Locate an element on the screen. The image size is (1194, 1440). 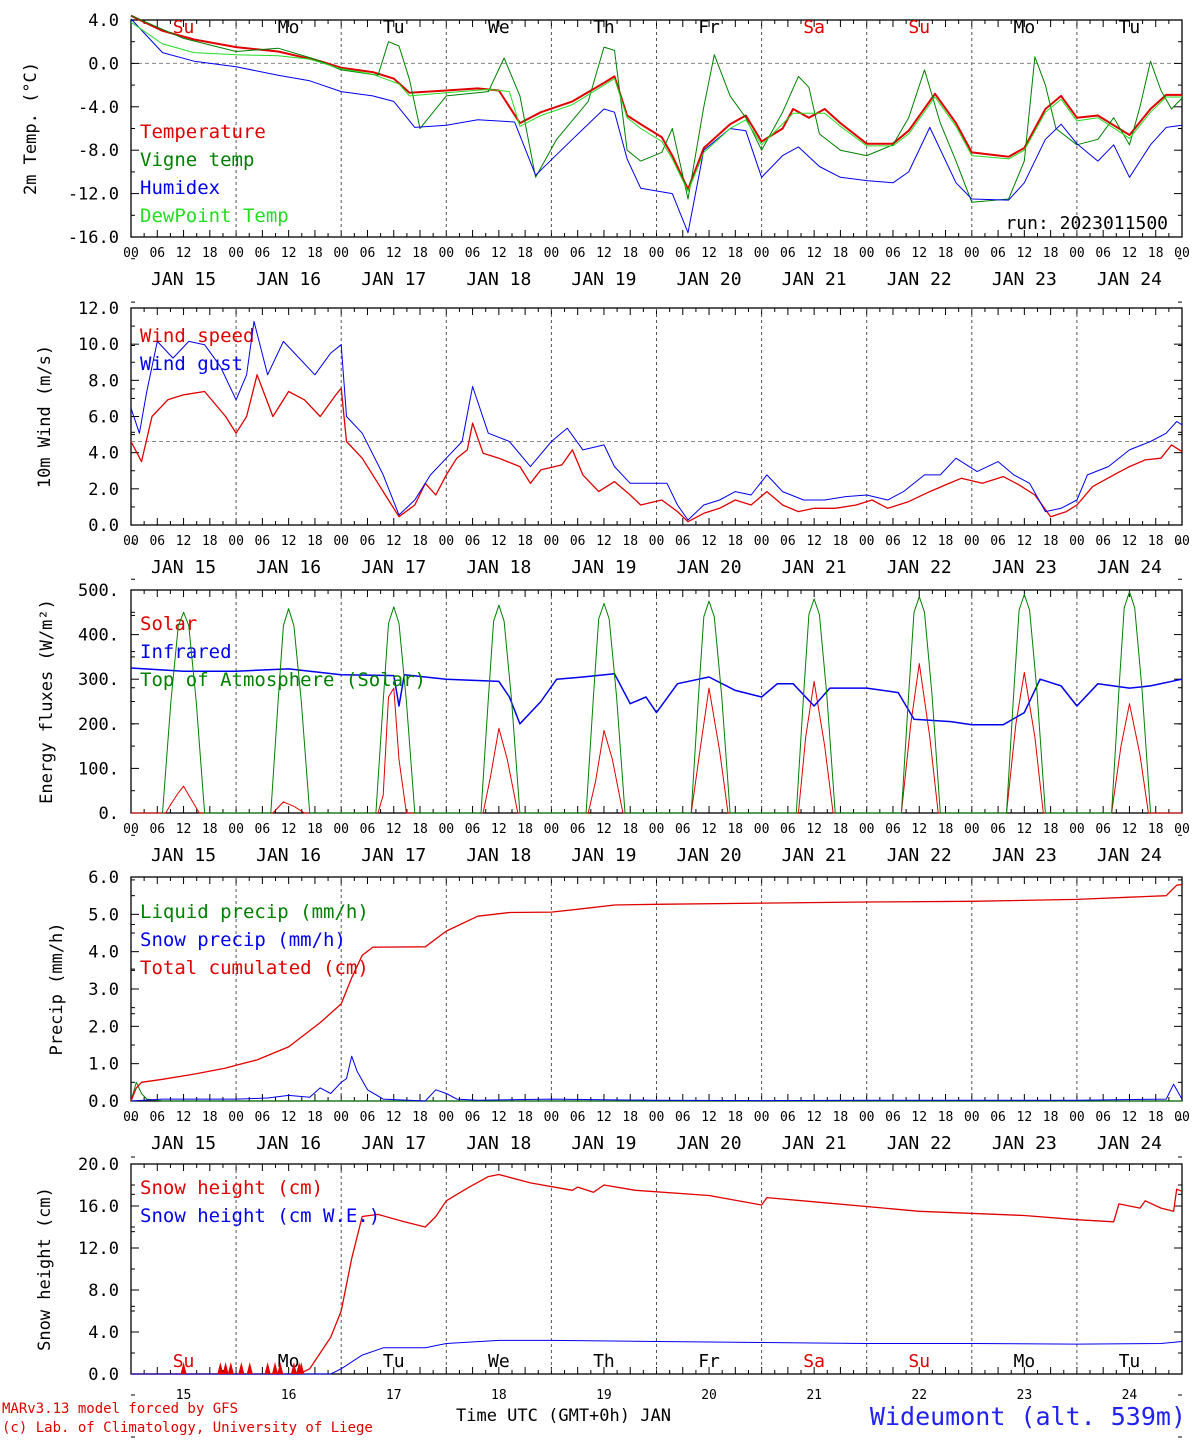
legend-entry: Humidex is located at coordinates (180, 188).